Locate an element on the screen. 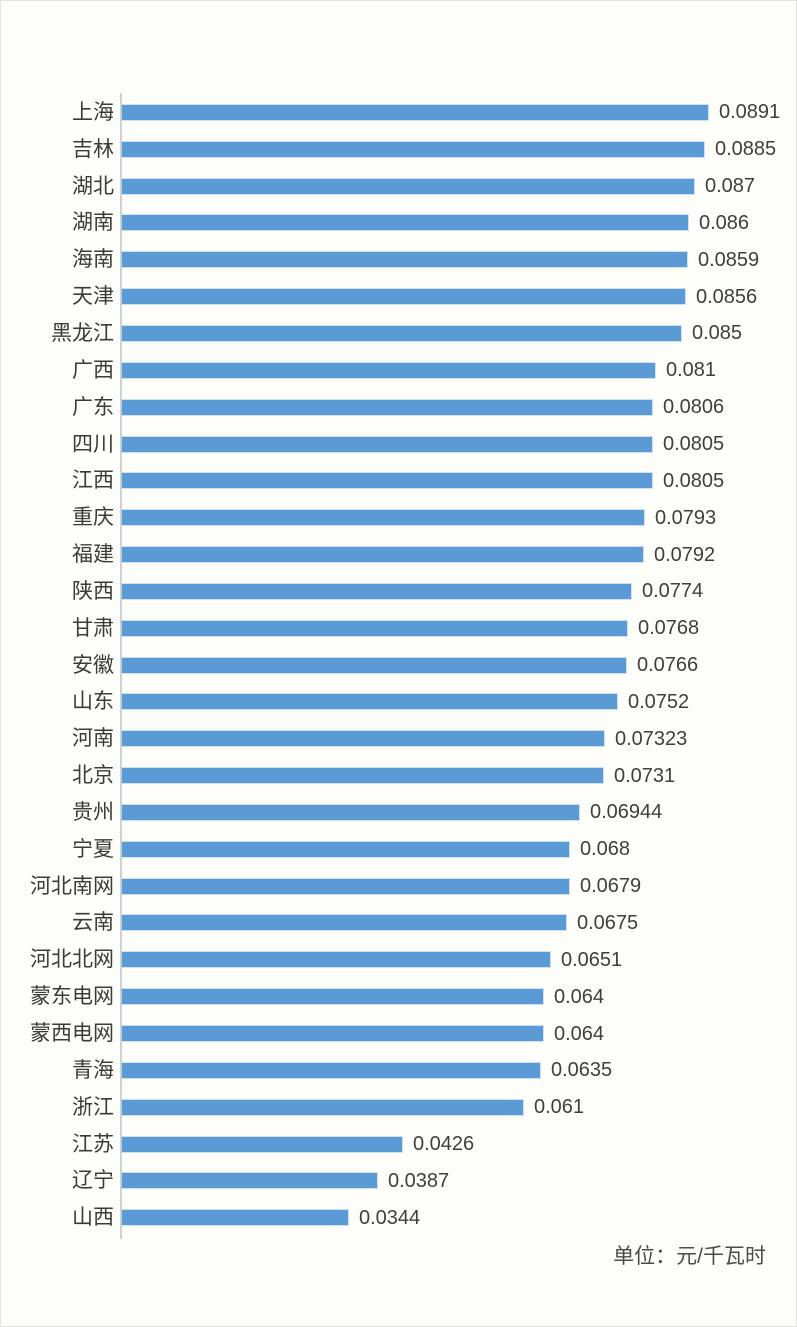 This screenshot has height=1327, width=797. bar-row: 山西 0.0344 is located at coordinates (398, 1217).